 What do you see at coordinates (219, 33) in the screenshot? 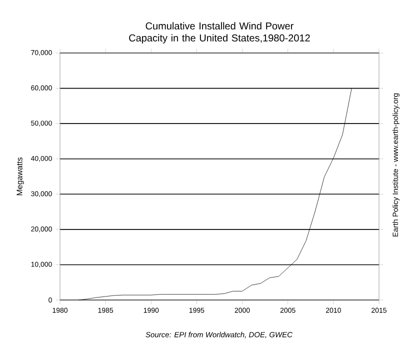
I see `chart-title: Cumulative Installed Wind Power Capacity in the United States,1980-2012` at bounding box center [219, 33].